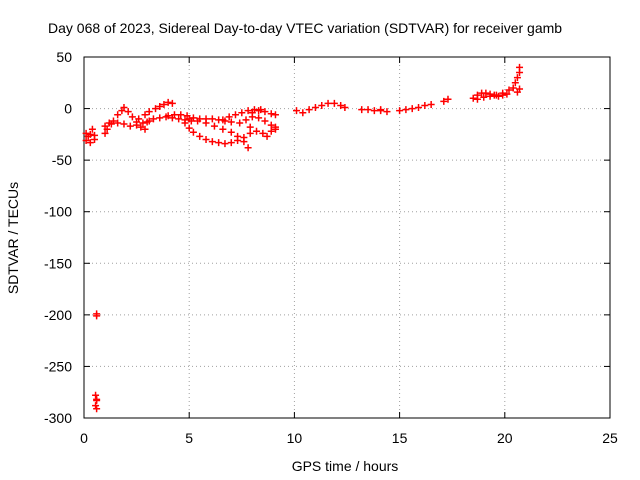 The width and height of the screenshot is (640, 480). Describe the element at coordinates (295, 438) in the screenshot. I see `x-tick-label: 10` at that location.